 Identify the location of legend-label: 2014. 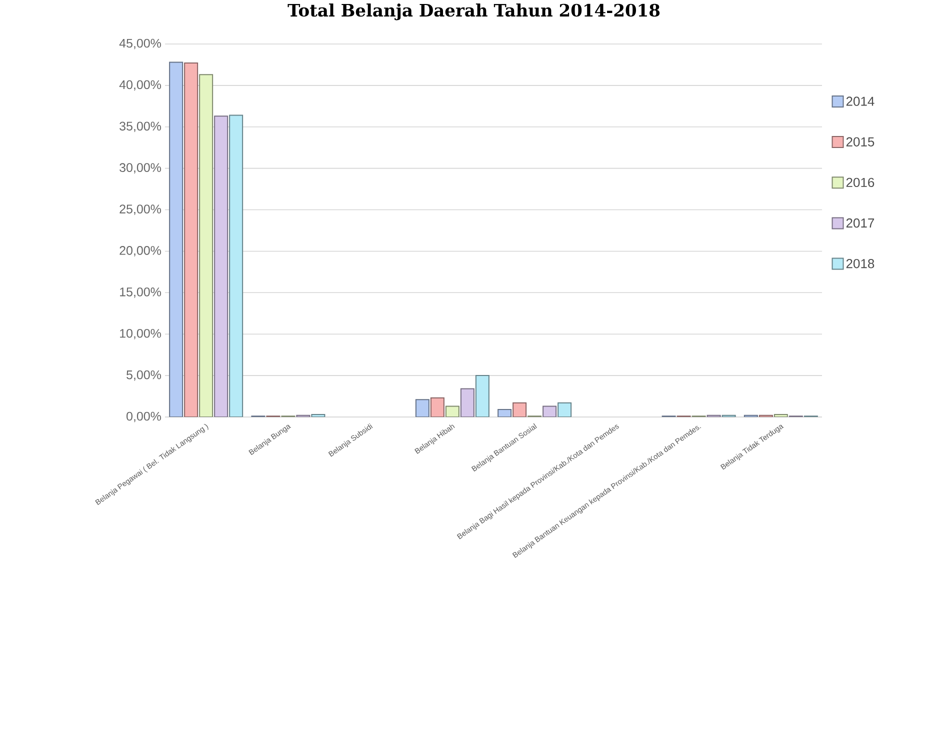
(860, 101).